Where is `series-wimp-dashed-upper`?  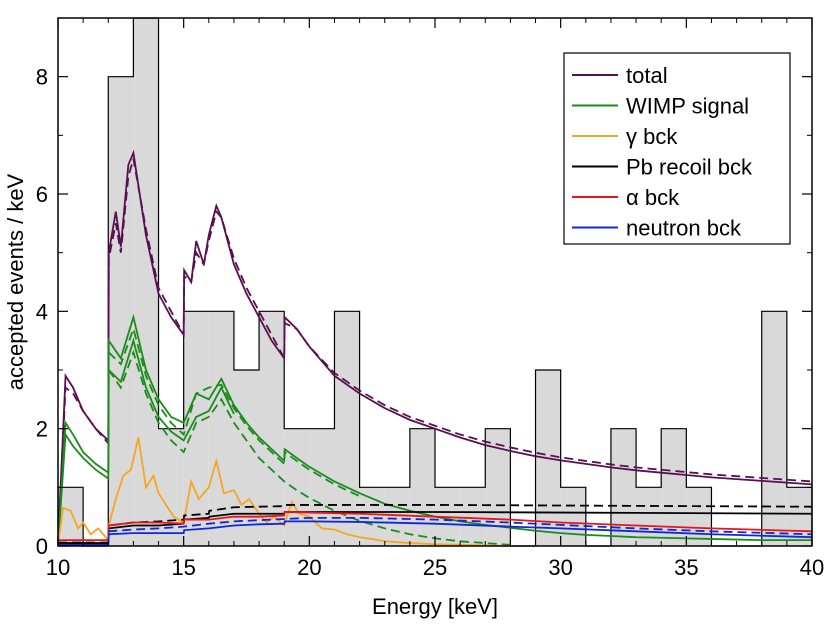
series-wimp-dashed-upper is located at coordinates (234, 411).